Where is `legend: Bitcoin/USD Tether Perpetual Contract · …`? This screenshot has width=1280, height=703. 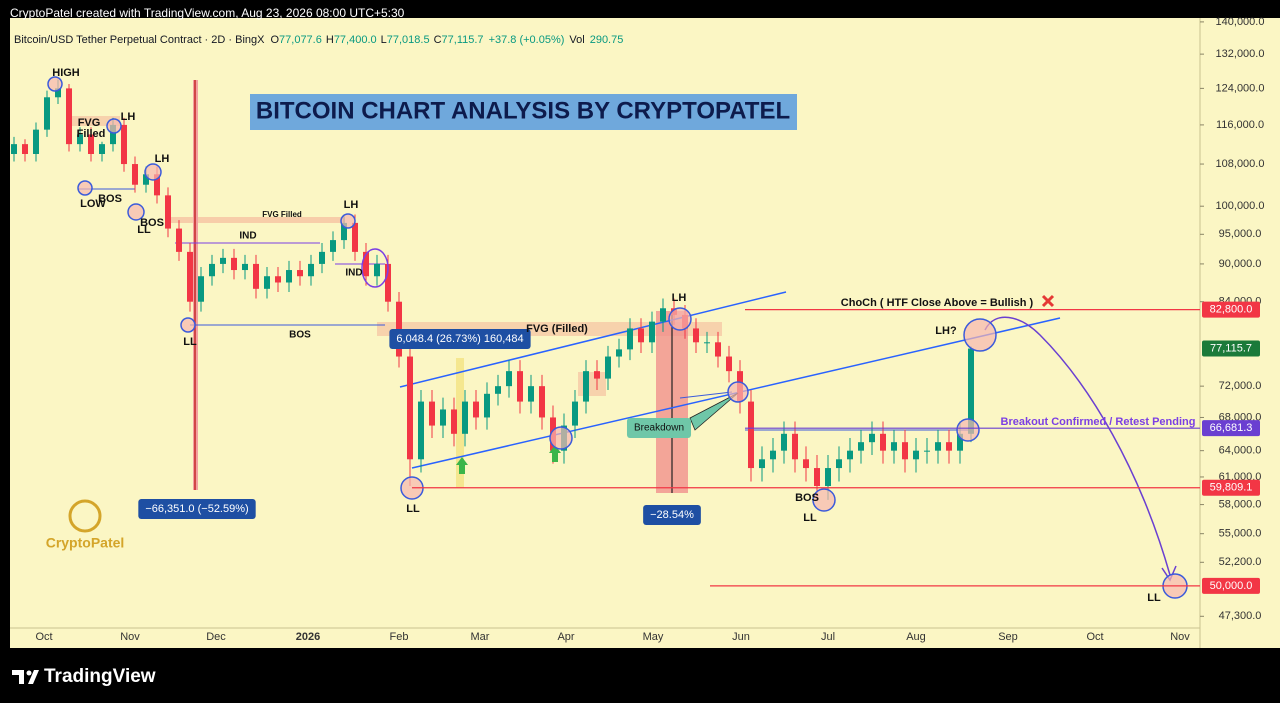
legend: Bitcoin/USD Tether Perpetual Contract · … is located at coordinates (318, 40).